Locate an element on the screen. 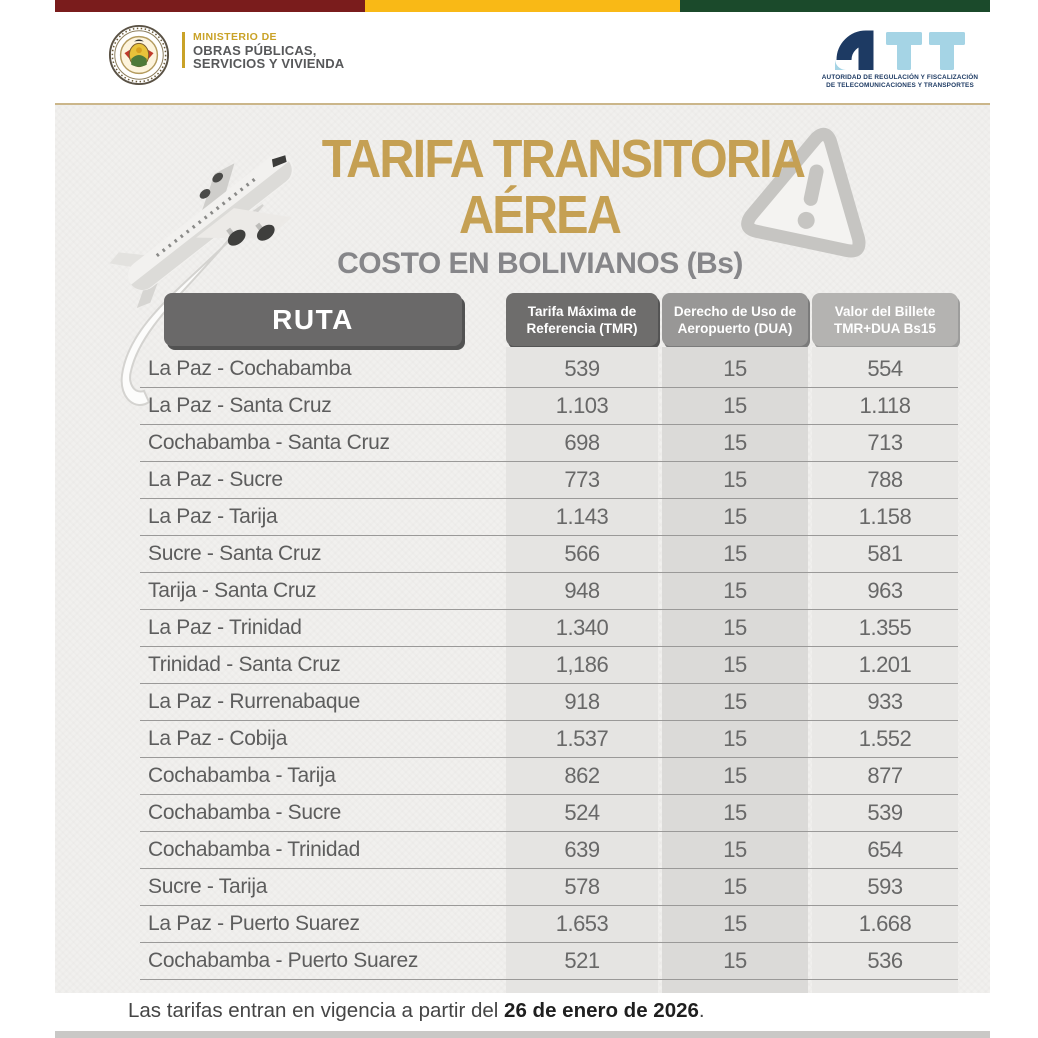 This screenshot has width=1038, height=1038. total-cell: 593 is located at coordinates (885, 886).